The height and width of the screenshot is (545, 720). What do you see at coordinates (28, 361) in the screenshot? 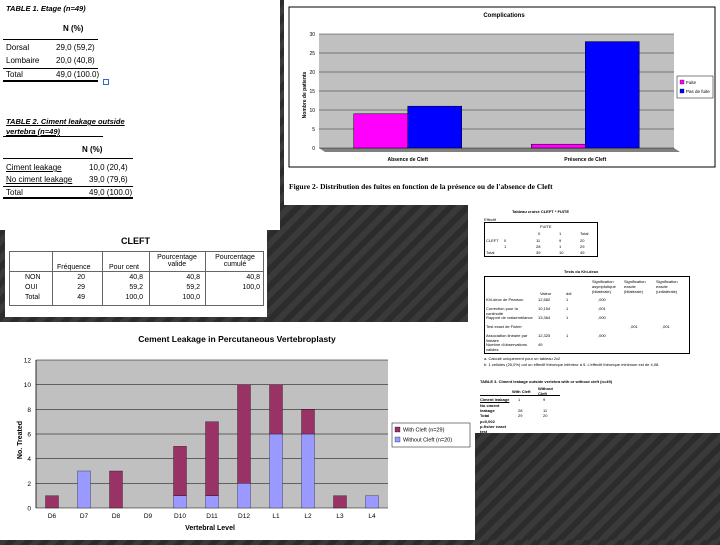
I see `y-tick-label: 12` at bounding box center [28, 361].